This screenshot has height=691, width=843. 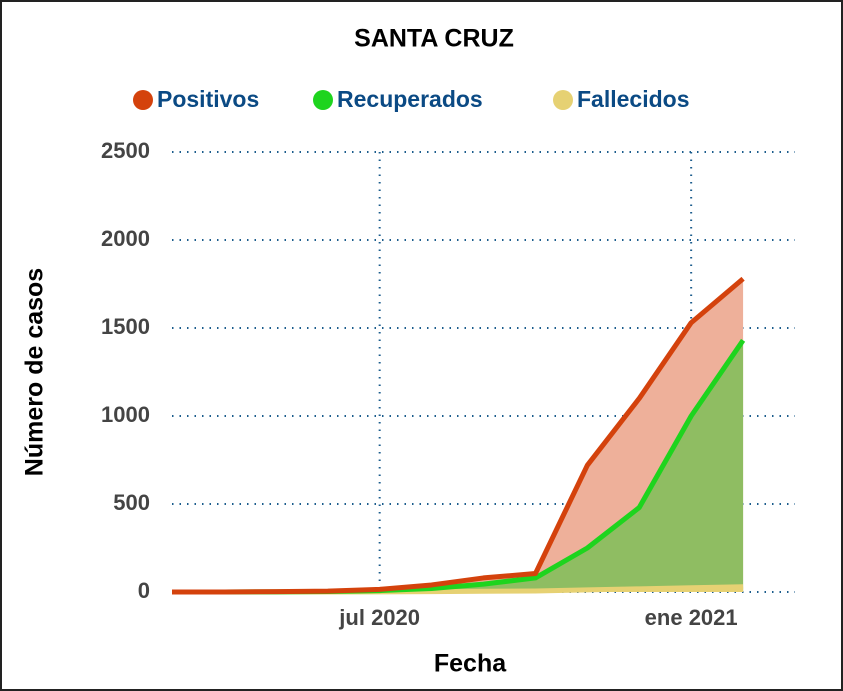 I want to click on y-tick-label: 500, so click(x=131, y=502).